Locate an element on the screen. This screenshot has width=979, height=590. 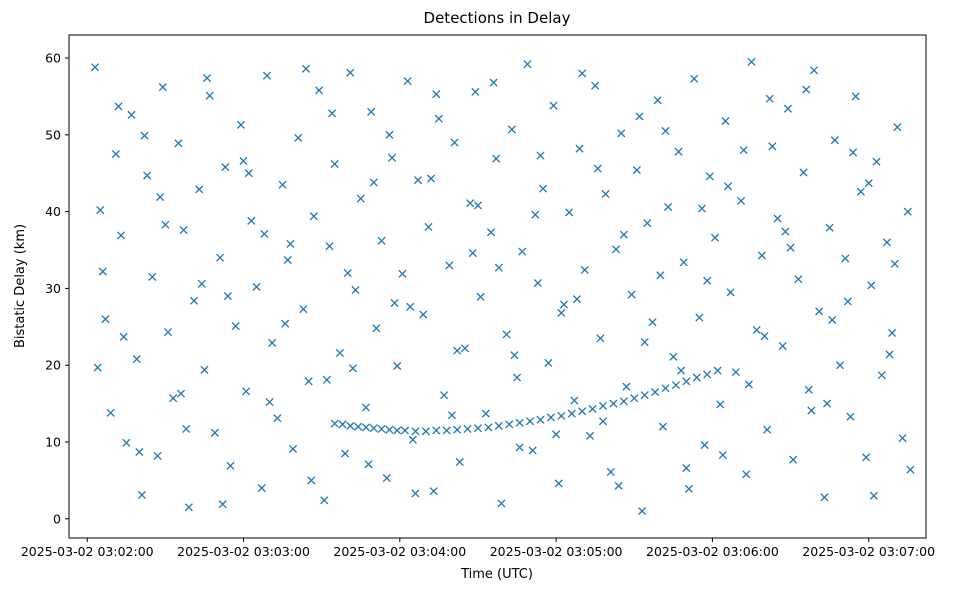
y-tick-label: 20 is located at coordinates (53, 365).